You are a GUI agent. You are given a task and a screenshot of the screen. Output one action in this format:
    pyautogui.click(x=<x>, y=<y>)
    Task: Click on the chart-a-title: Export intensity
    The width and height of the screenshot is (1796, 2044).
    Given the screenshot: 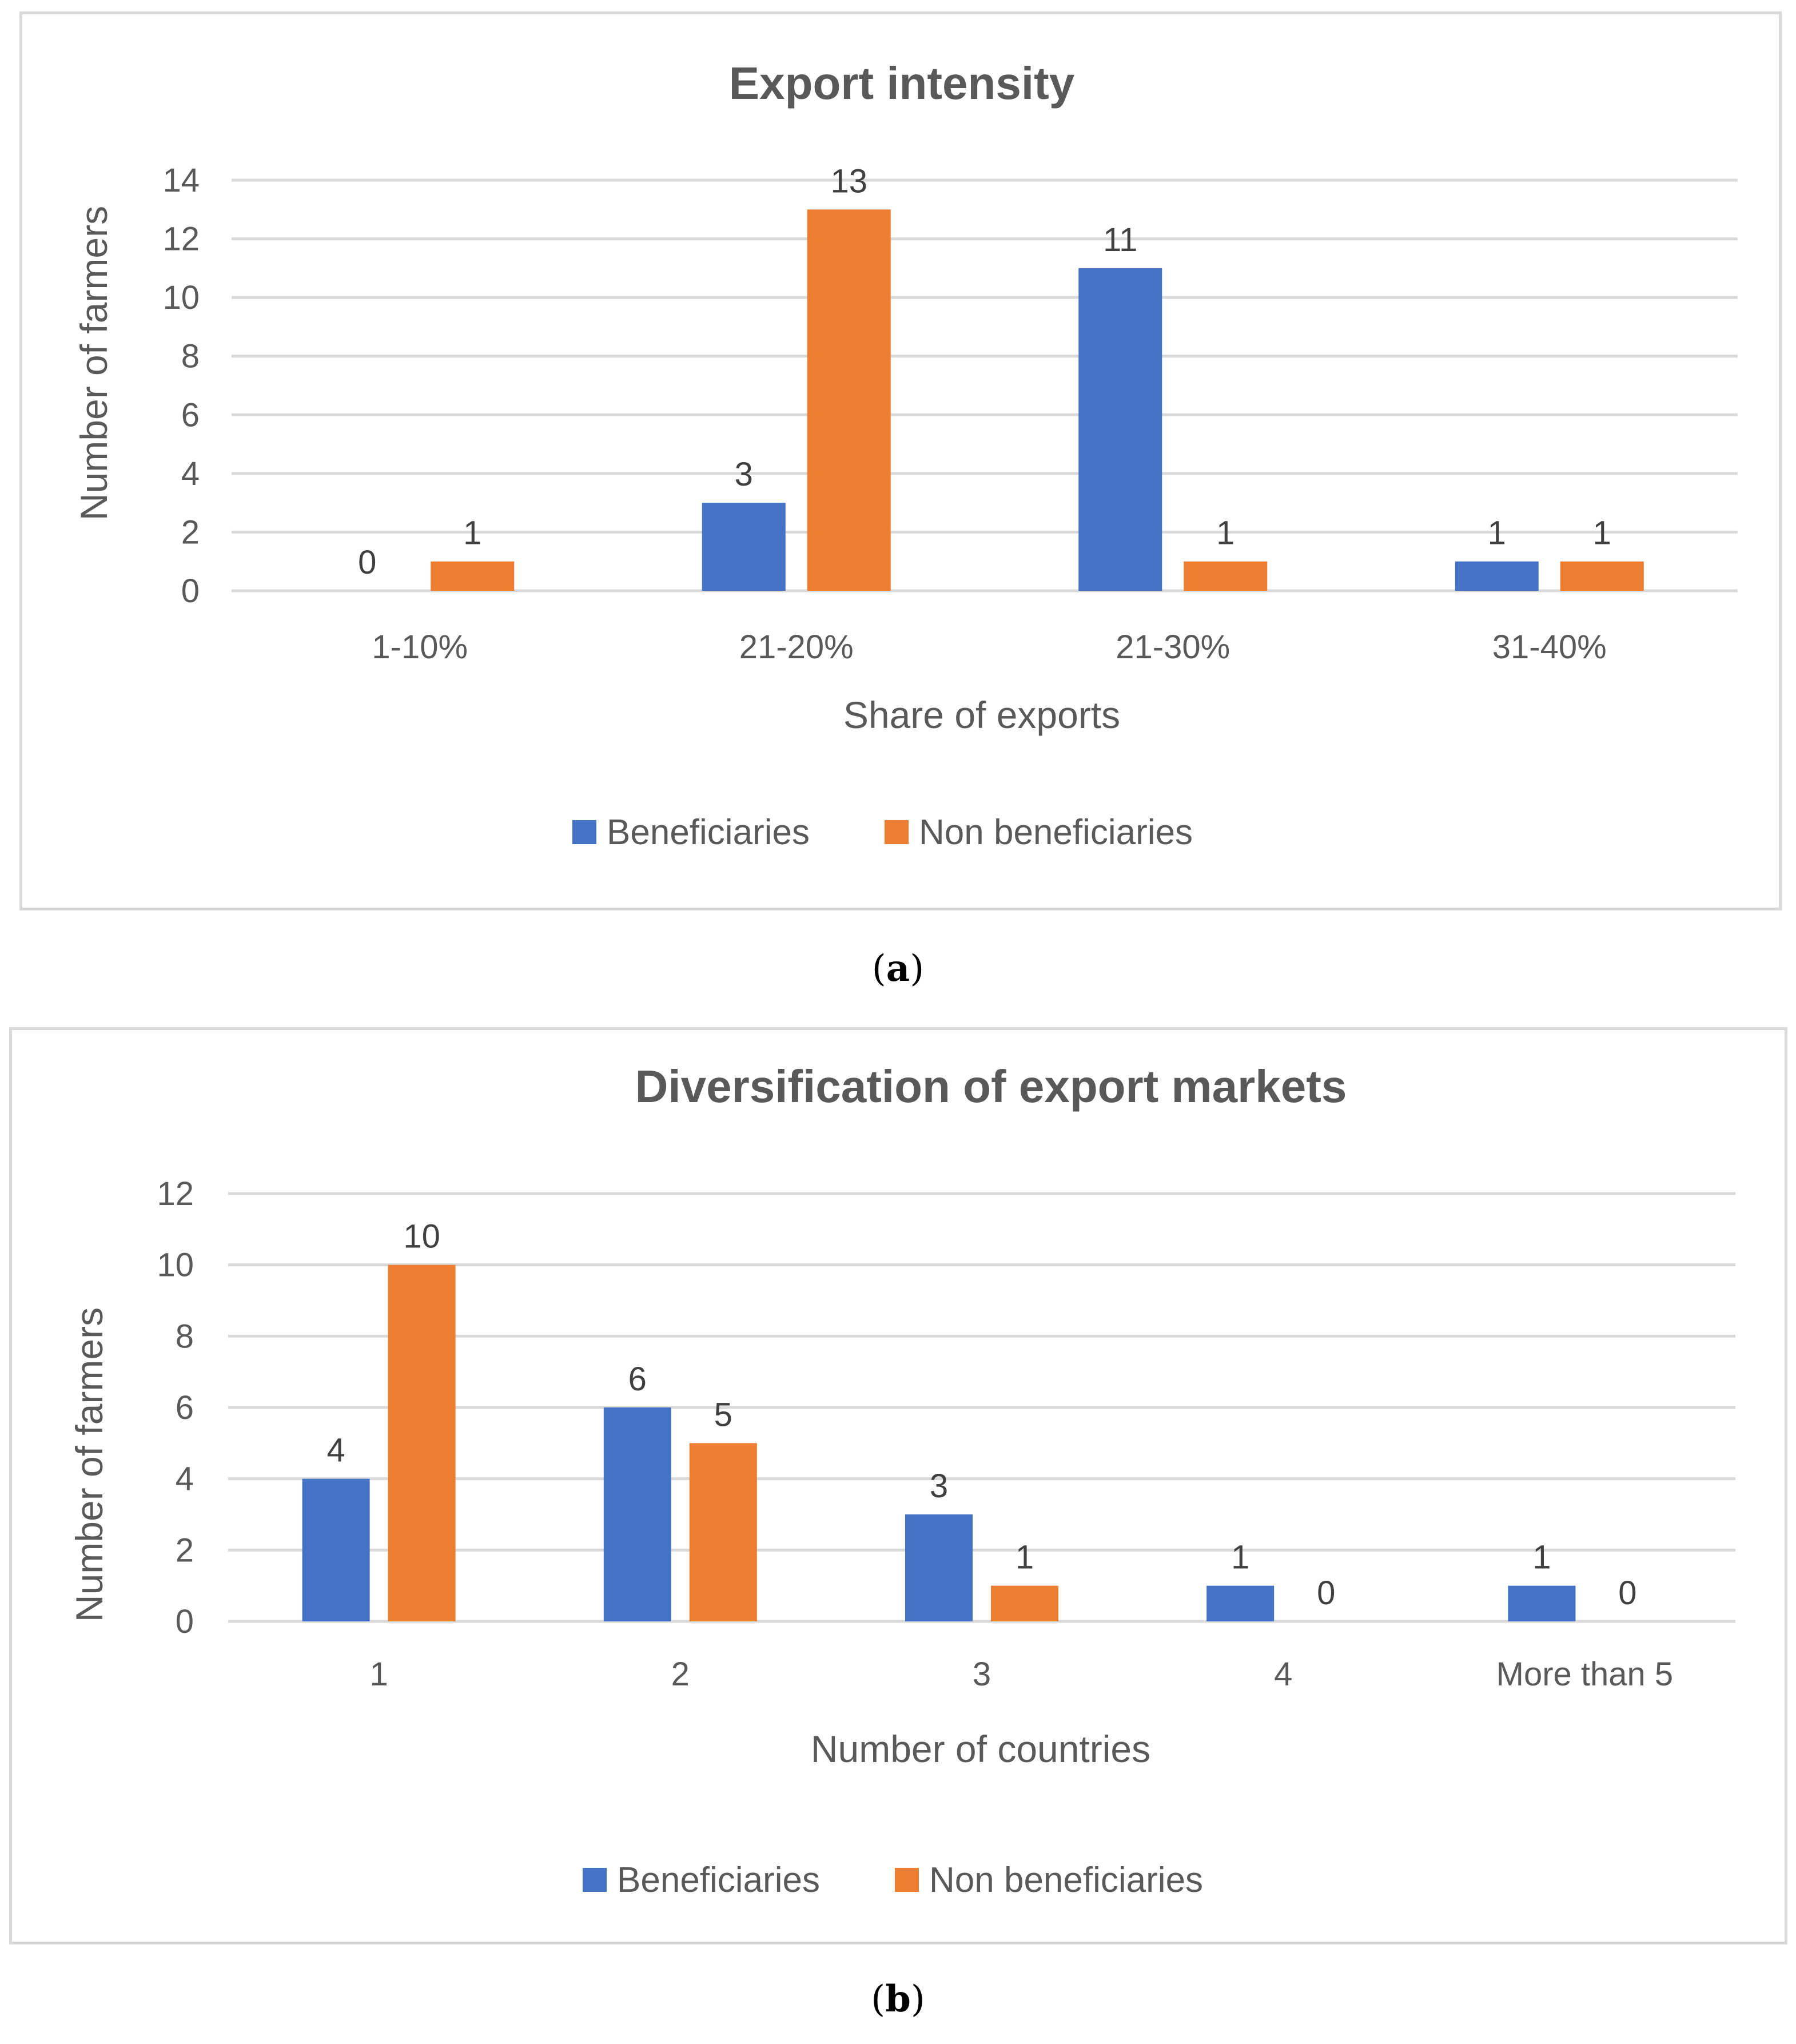 What is the action you would take?
    pyautogui.click(x=902, y=83)
    